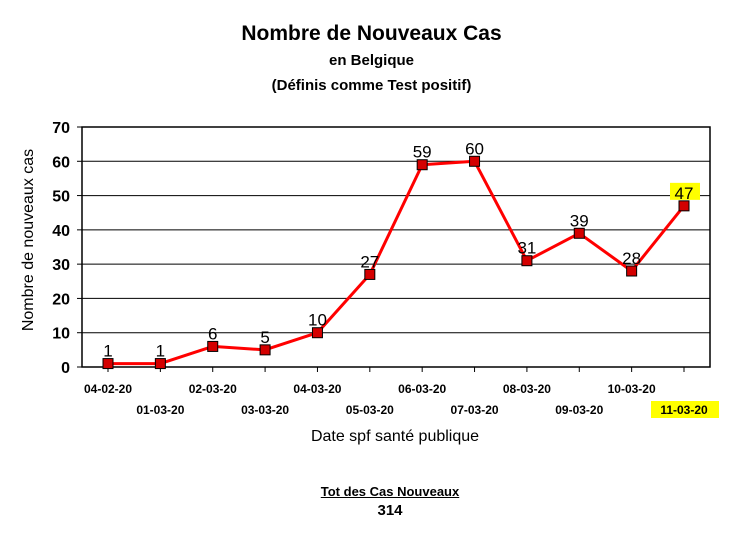 The width and height of the screenshot is (743, 533). What do you see at coordinates (422, 389) in the screenshot?
I see `x-tick-label: 06-03-20` at bounding box center [422, 389].